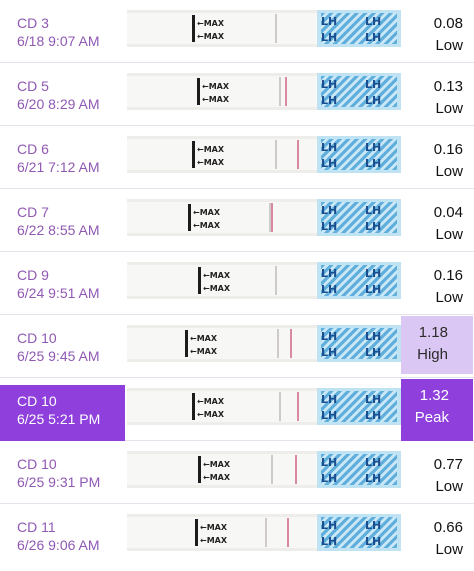 The image size is (474, 571). I want to click on test-label: CD 9 6/24 9:51 AM, so click(62, 287).